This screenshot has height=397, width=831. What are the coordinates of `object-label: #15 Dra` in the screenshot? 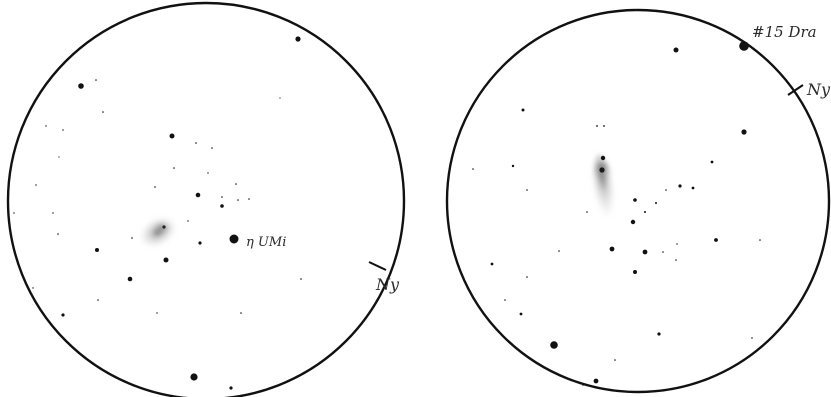 It's located at (784, 32).